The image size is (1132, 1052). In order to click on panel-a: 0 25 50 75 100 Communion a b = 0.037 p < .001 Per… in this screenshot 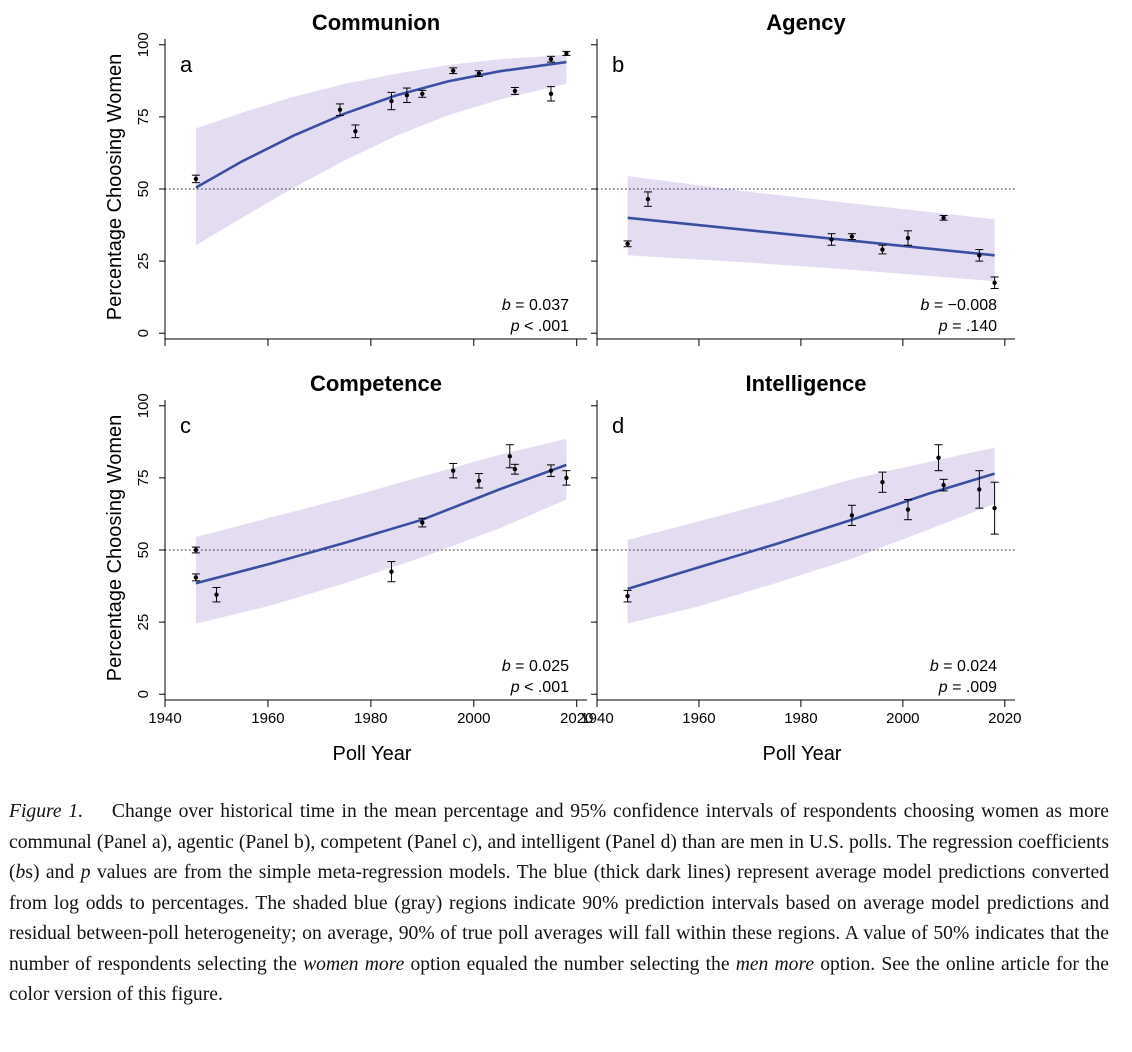, I will do `click(345, 178)`.